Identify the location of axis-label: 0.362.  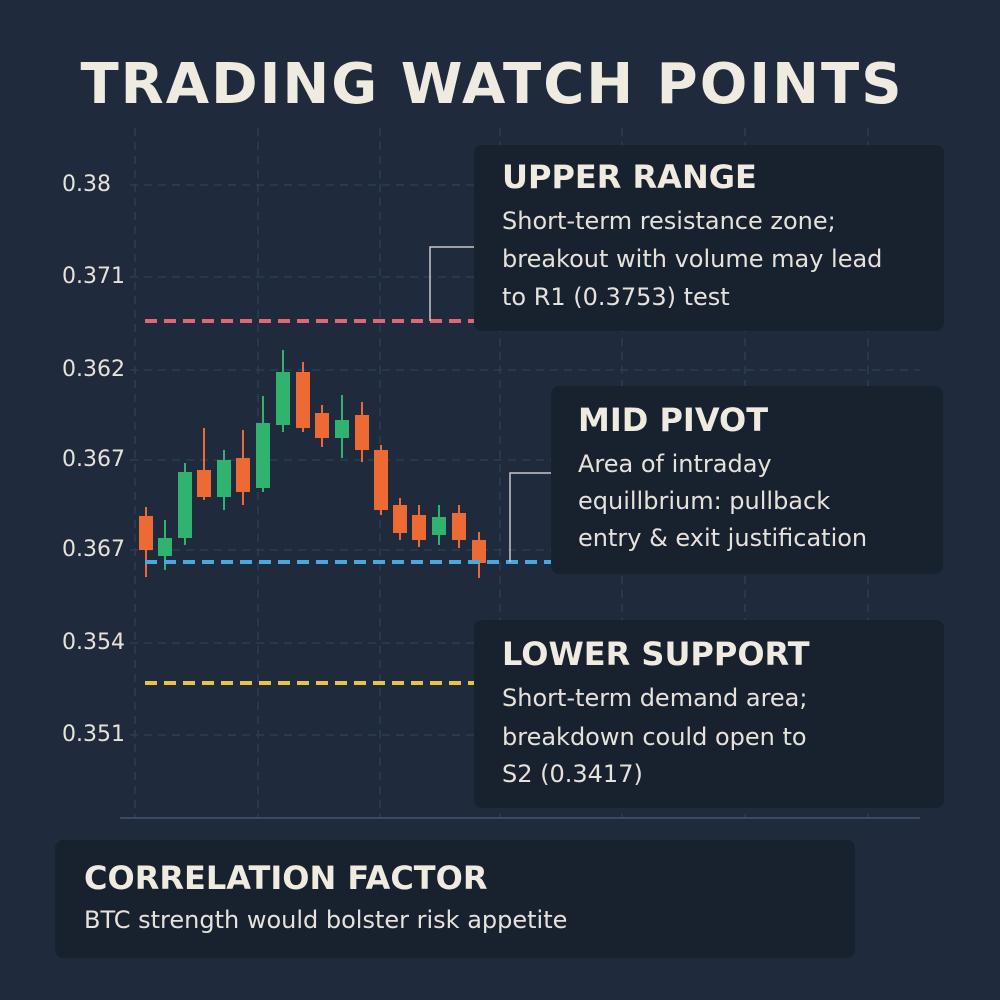
(93, 369).